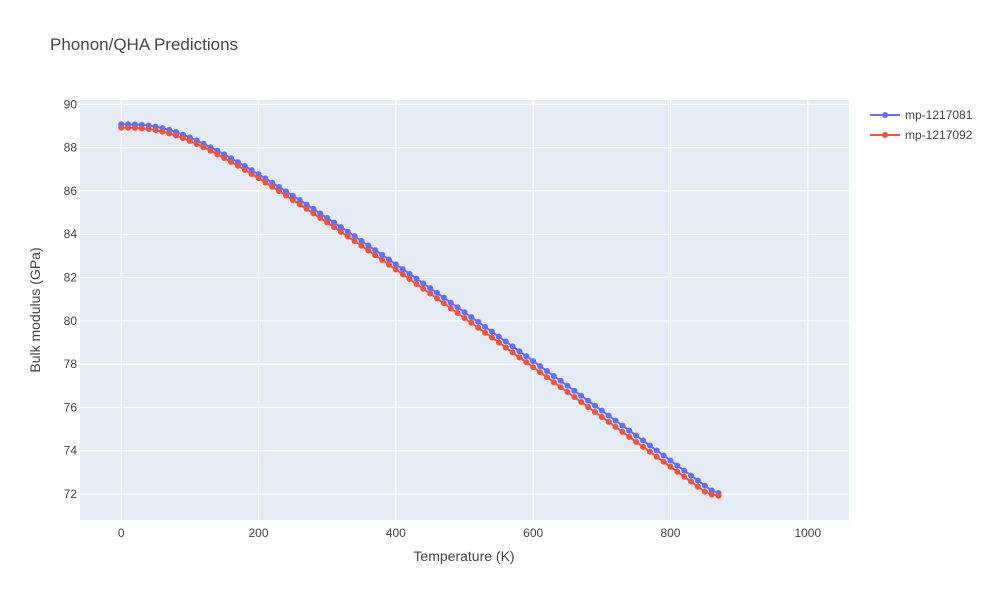  What do you see at coordinates (121, 533) in the screenshot?
I see `x-tick-label: 0` at bounding box center [121, 533].